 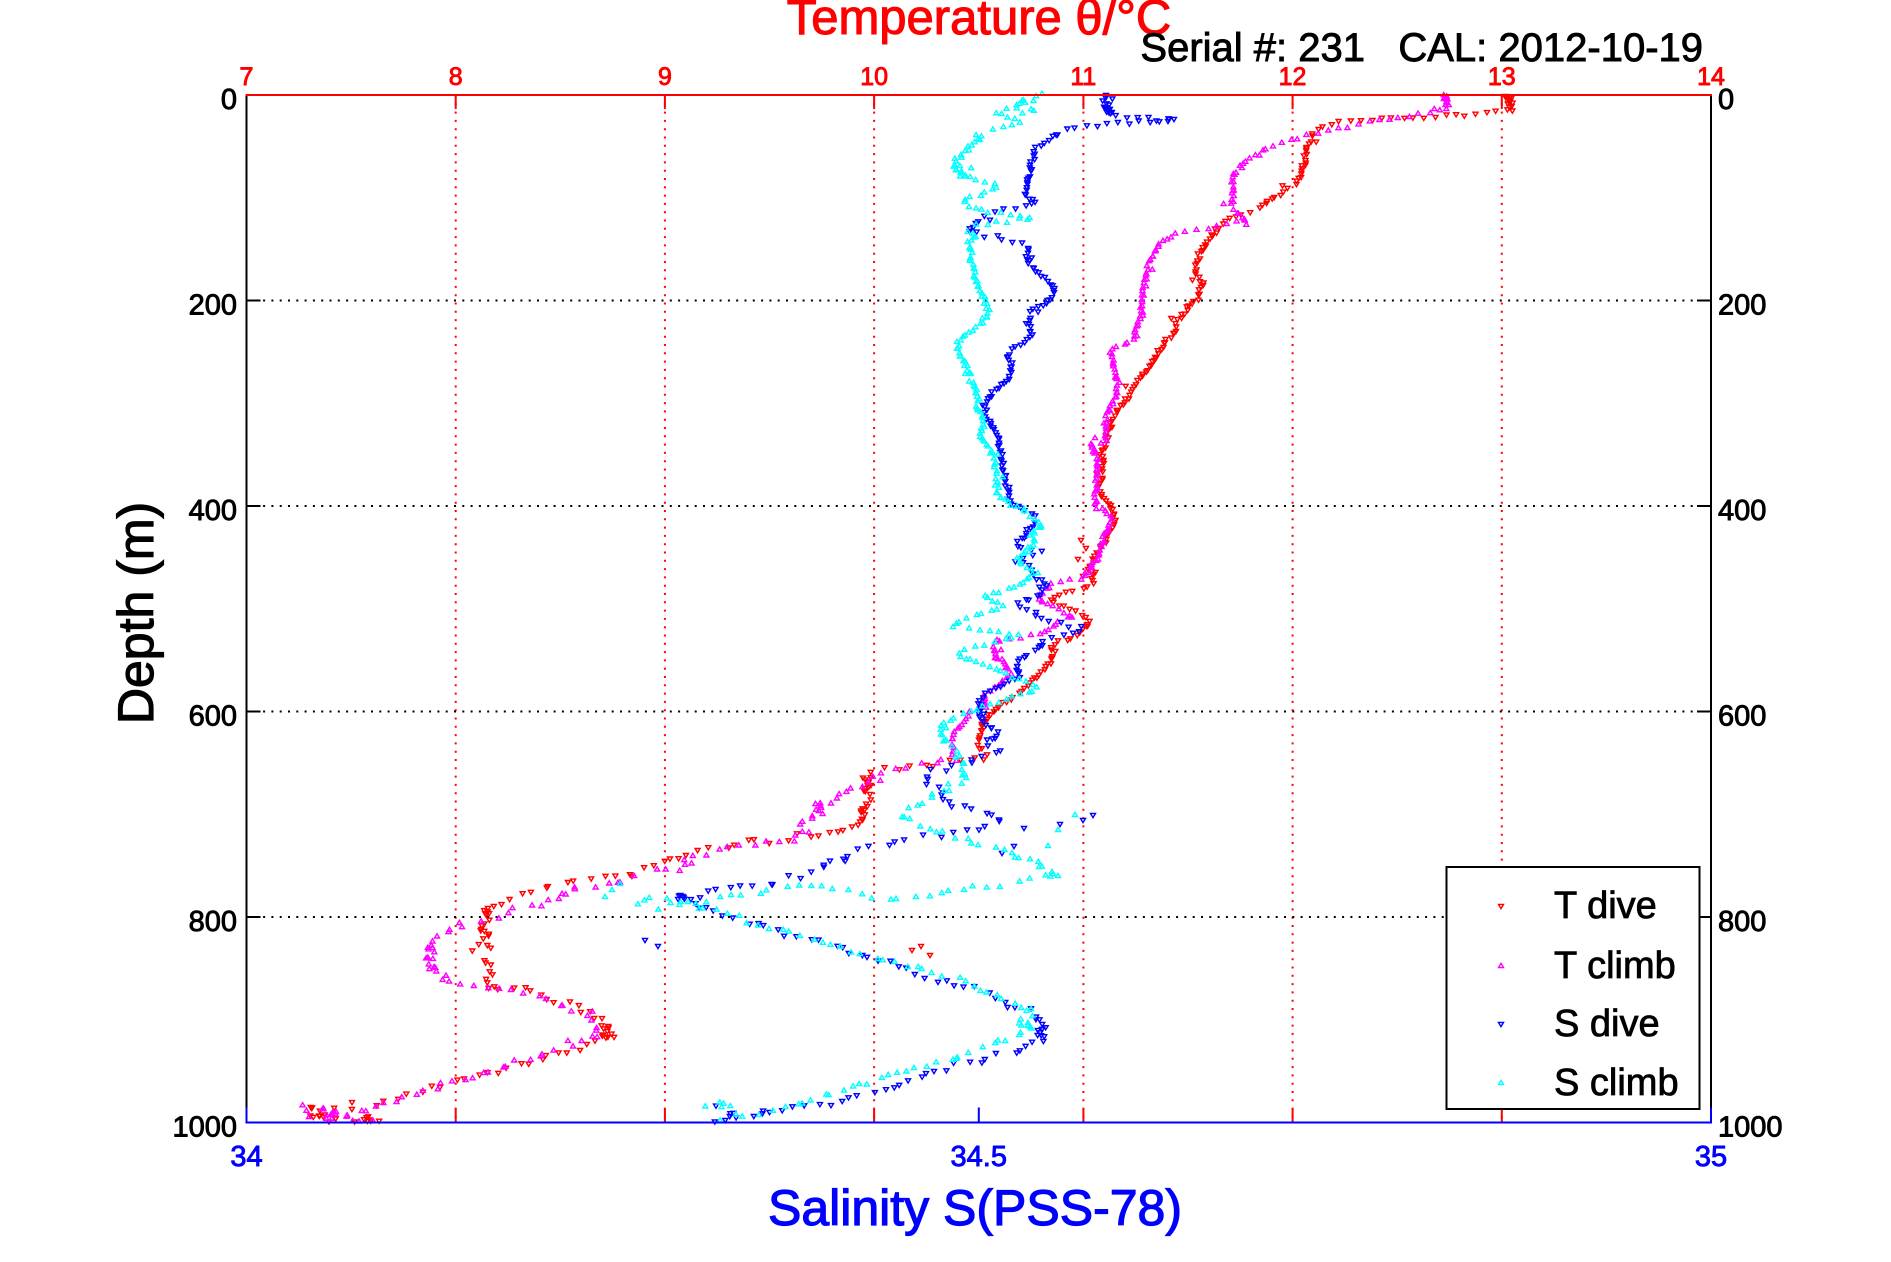 What do you see at coordinates (1421, 48) in the screenshot?
I see `svg-text:Serial #: 231 CAL: 2012-10-1: Serial #: 231 CAL: 2012-10-19` at bounding box center [1421, 48].